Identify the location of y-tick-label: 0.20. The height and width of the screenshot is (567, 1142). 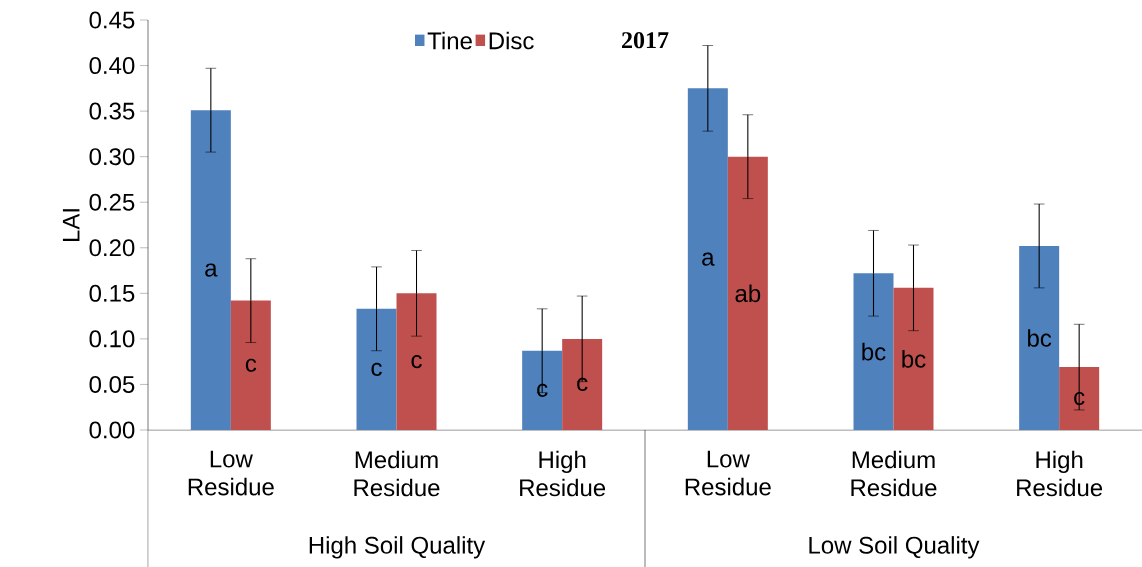
(112, 248).